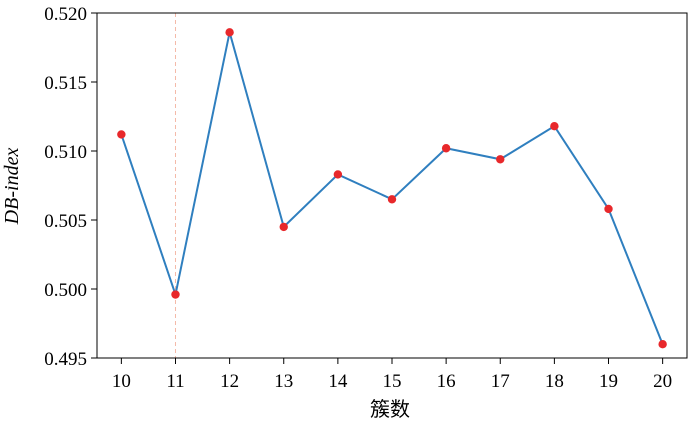 The height and width of the screenshot is (423, 700). What do you see at coordinates (229, 381) in the screenshot?
I see `x-tick-label: 12` at bounding box center [229, 381].